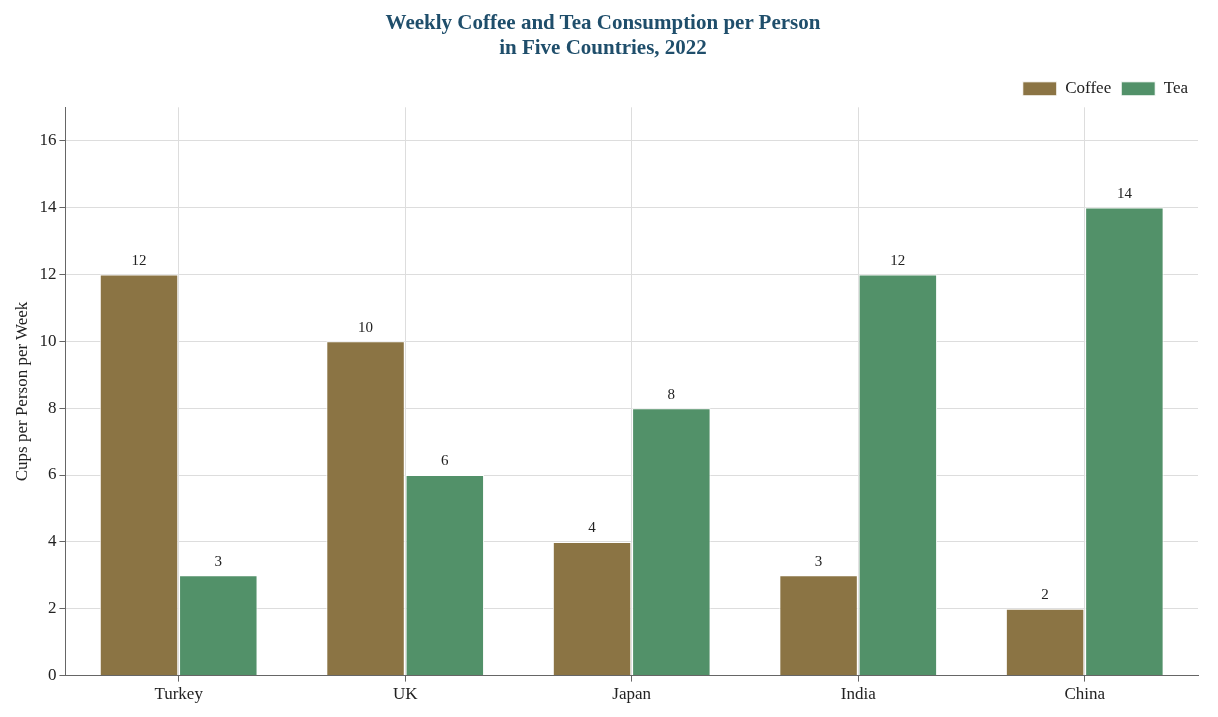  What do you see at coordinates (179, 694) in the screenshot?
I see `x-tick-label: Turkey` at bounding box center [179, 694].